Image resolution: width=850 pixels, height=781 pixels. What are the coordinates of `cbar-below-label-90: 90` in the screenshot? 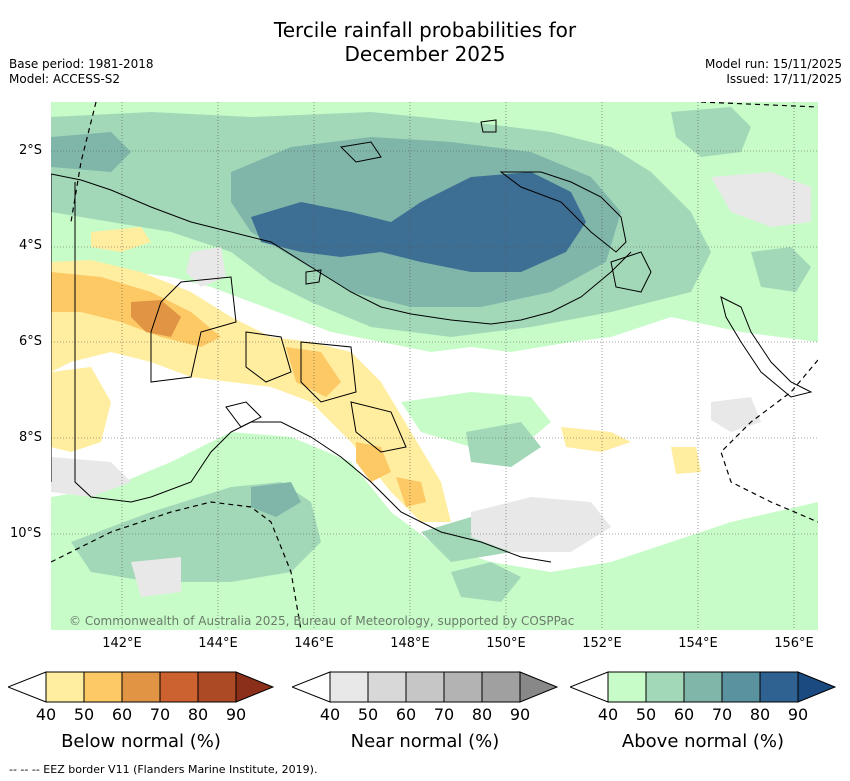 It's located at (236, 714).